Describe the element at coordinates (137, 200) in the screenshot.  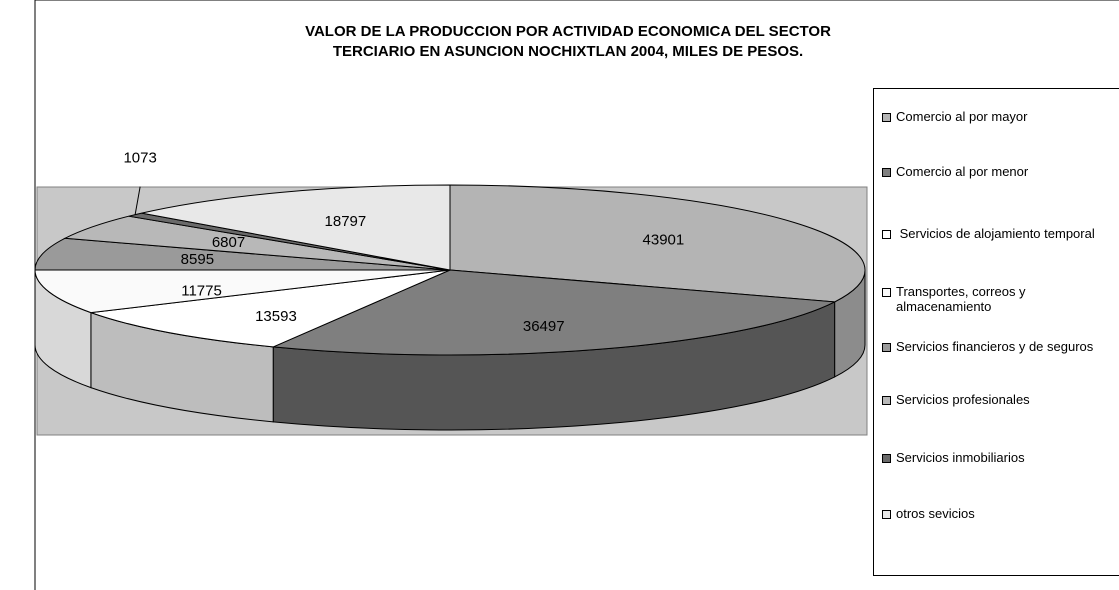
I see `leader-line` at that location.